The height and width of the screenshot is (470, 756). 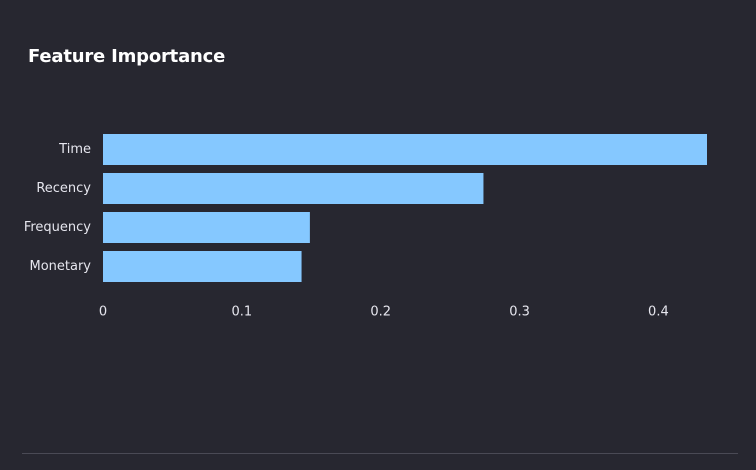 What do you see at coordinates (63, 188) in the screenshot?
I see `y-tick-label-recency: Recency` at bounding box center [63, 188].